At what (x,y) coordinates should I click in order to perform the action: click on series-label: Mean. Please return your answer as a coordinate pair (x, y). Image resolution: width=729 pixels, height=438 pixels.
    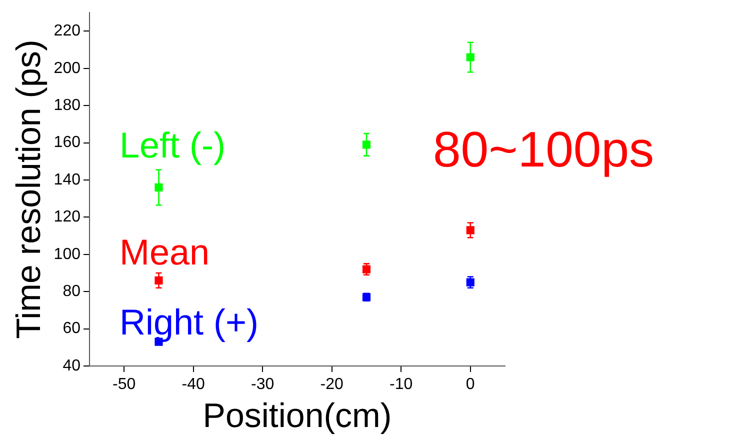
    Looking at the image, I should click on (164, 251).